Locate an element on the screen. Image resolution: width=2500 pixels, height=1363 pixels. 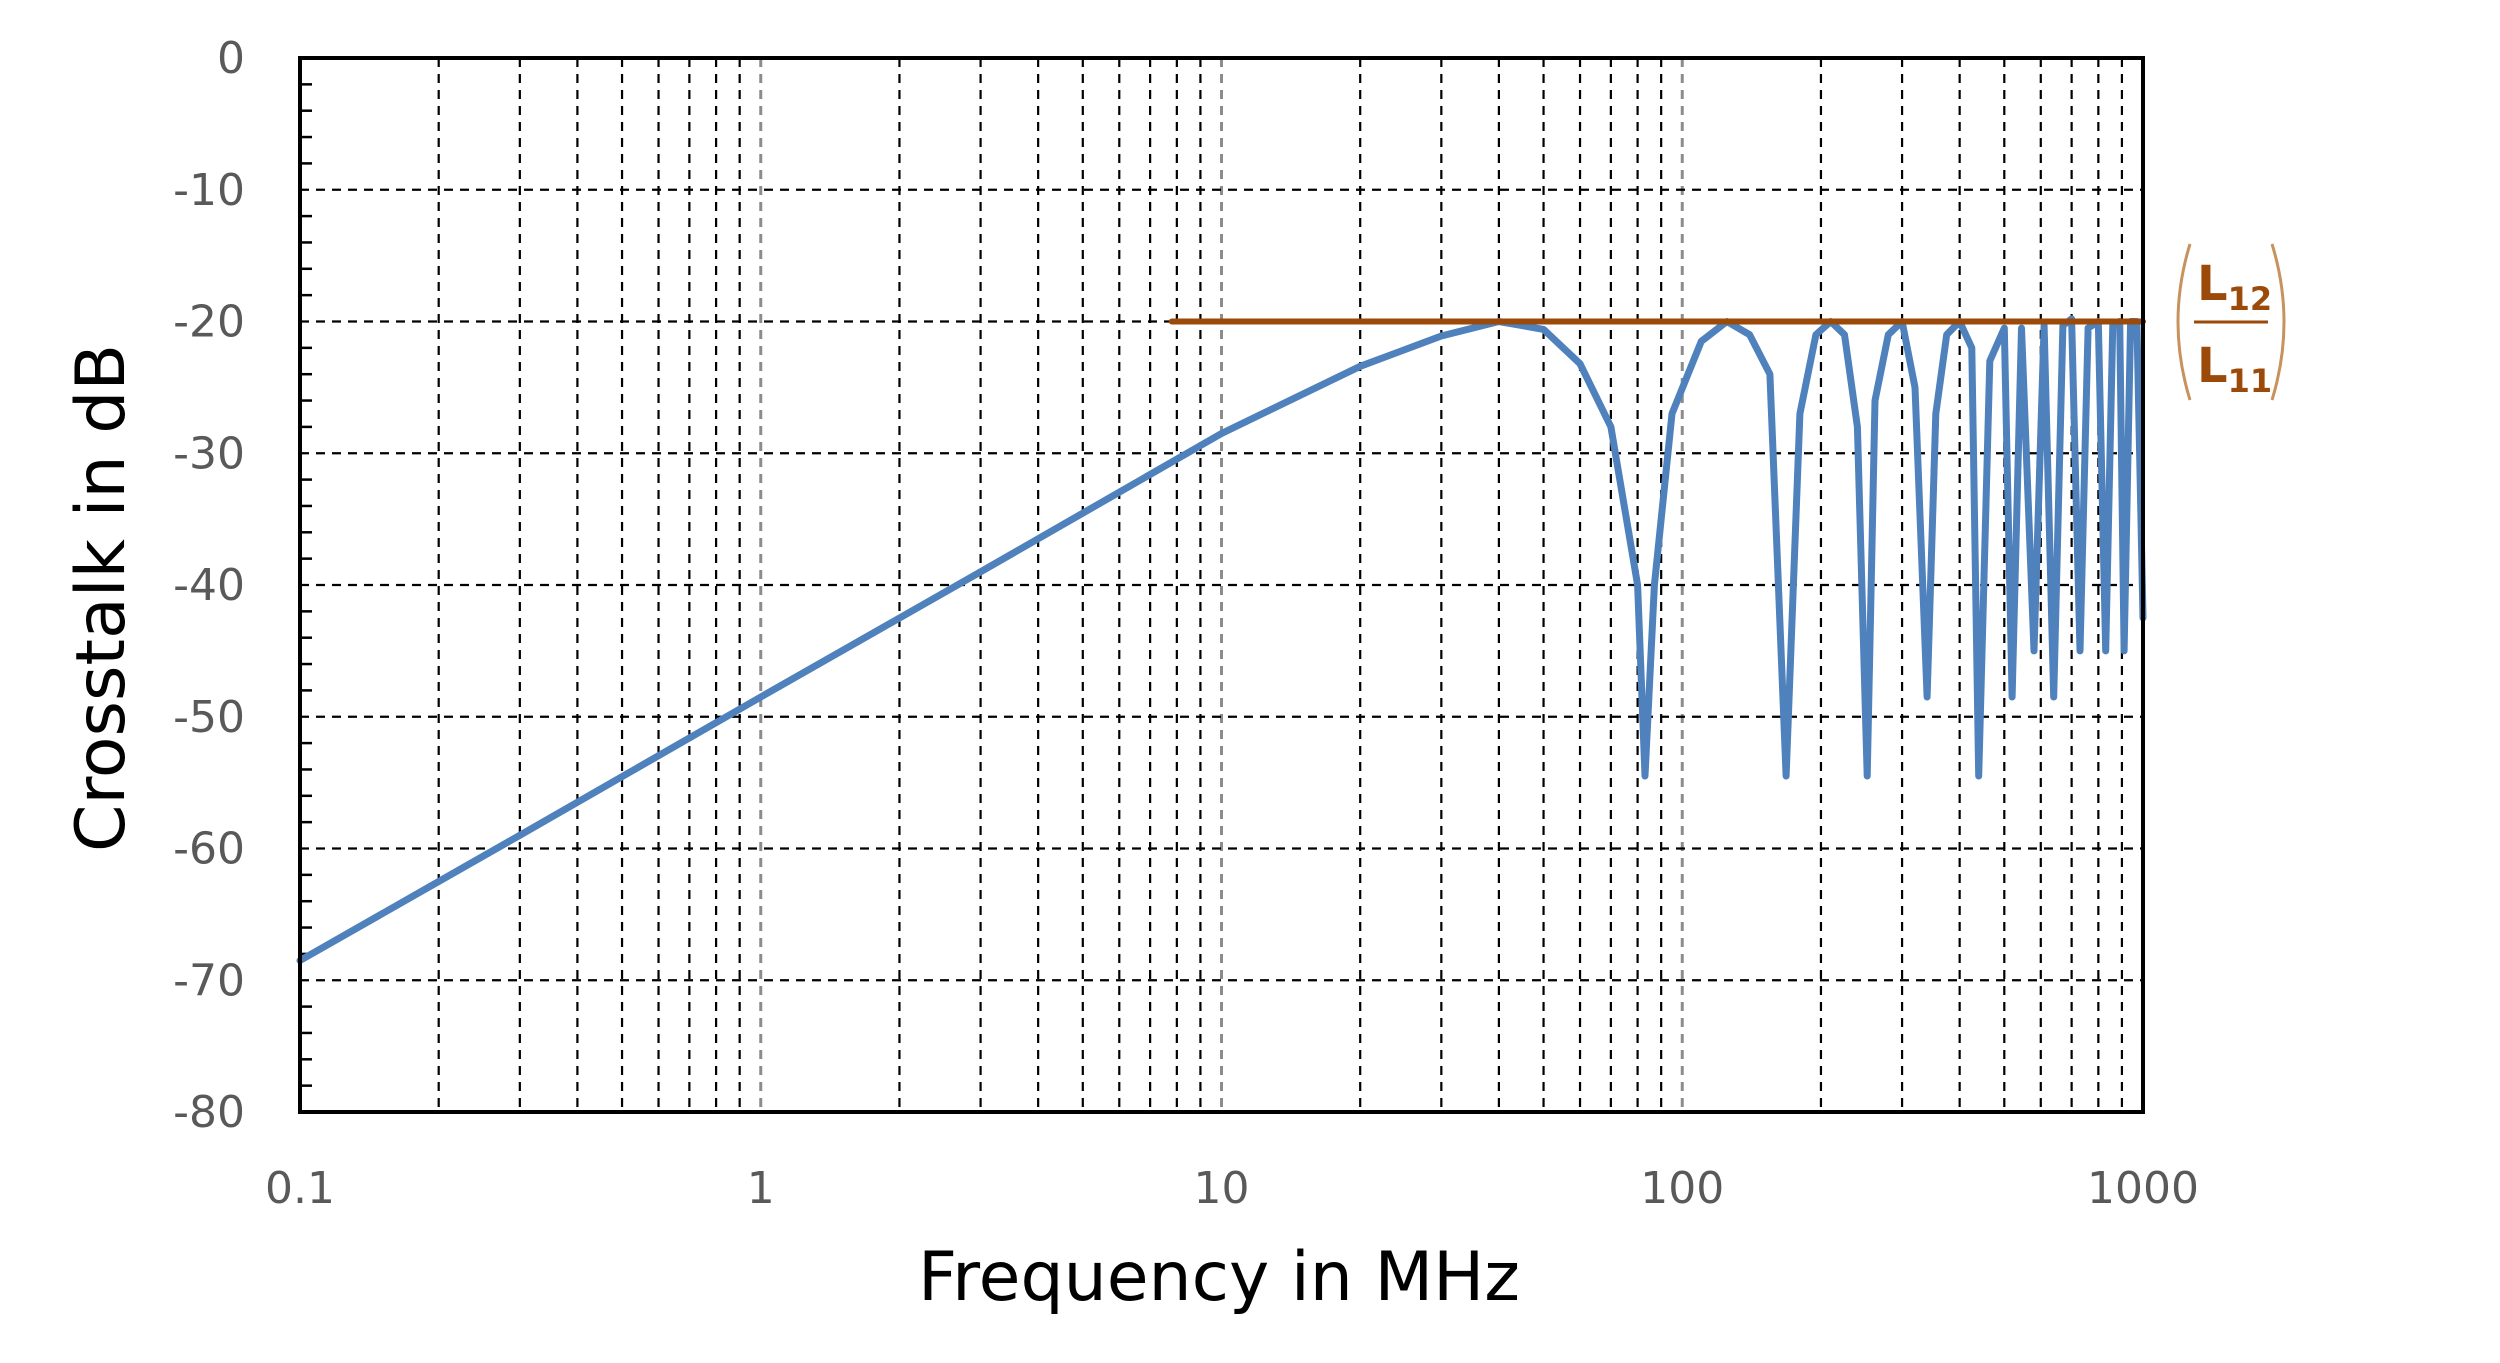
x-axis-tick-labels: 0.1 1 10 100 1000 is located at coordinates (1232, 1188).